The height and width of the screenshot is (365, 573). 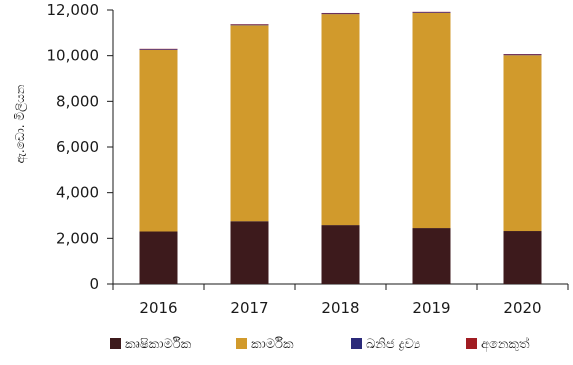 I want to click on x-tick-label: 2016, so click(x=158, y=308).